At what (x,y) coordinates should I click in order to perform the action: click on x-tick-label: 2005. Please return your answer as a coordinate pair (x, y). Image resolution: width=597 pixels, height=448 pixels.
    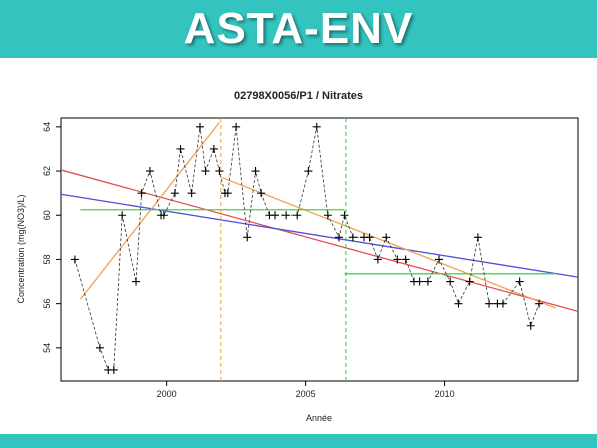
    Looking at the image, I should click on (306, 394).